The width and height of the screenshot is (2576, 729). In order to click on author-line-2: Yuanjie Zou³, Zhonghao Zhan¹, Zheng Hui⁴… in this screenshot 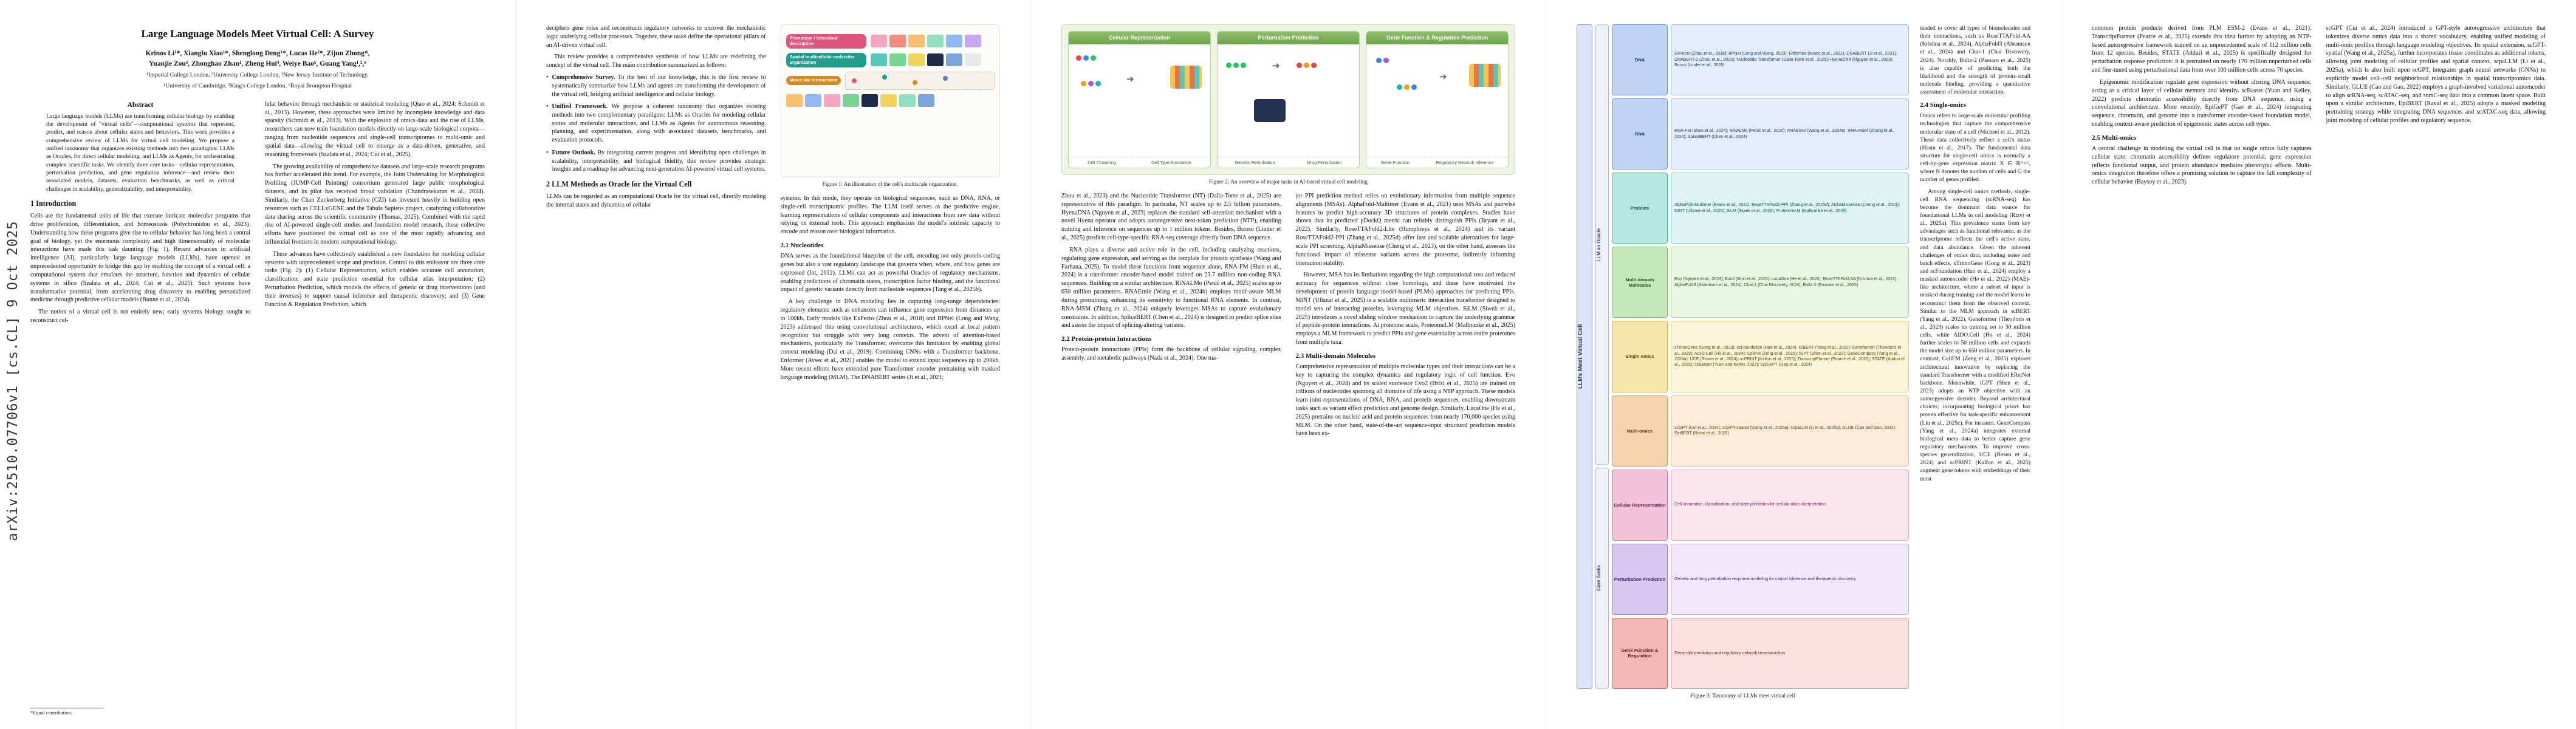, I will do `click(257, 63)`.